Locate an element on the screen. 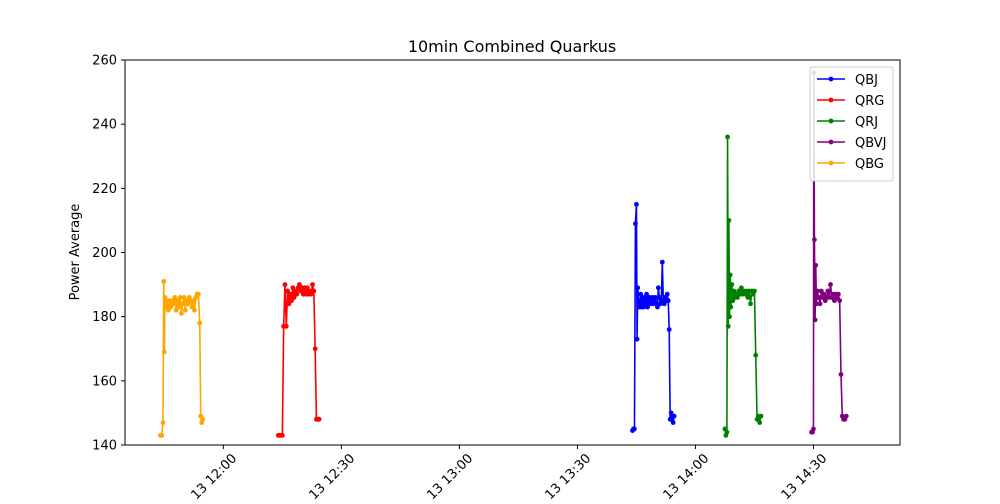  series-line-qbj is located at coordinates (653, 317).